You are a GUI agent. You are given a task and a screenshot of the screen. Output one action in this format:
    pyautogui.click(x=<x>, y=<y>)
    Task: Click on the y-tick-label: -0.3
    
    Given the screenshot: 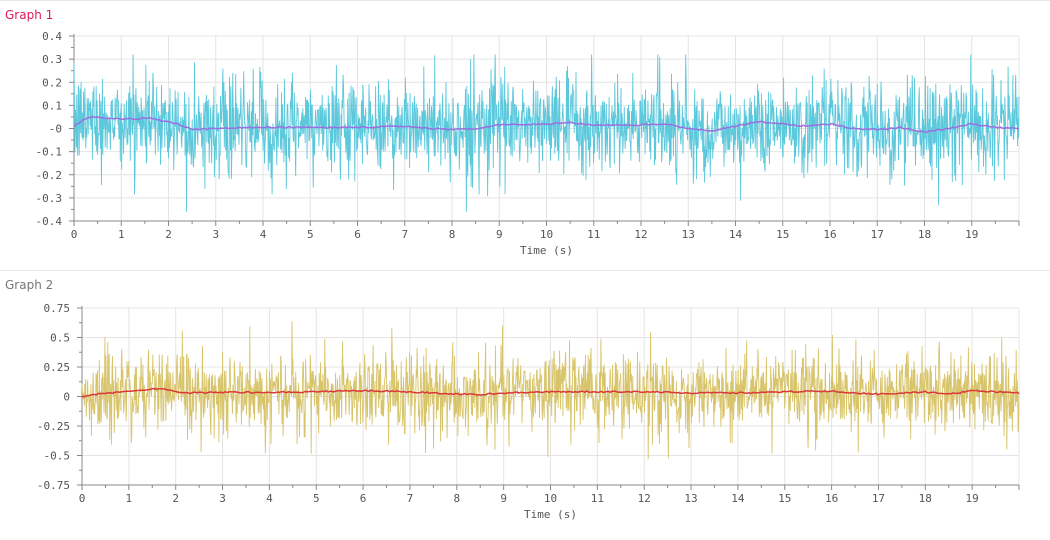 What is the action you would take?
    pyautogui.click(x=49, y=198)
    